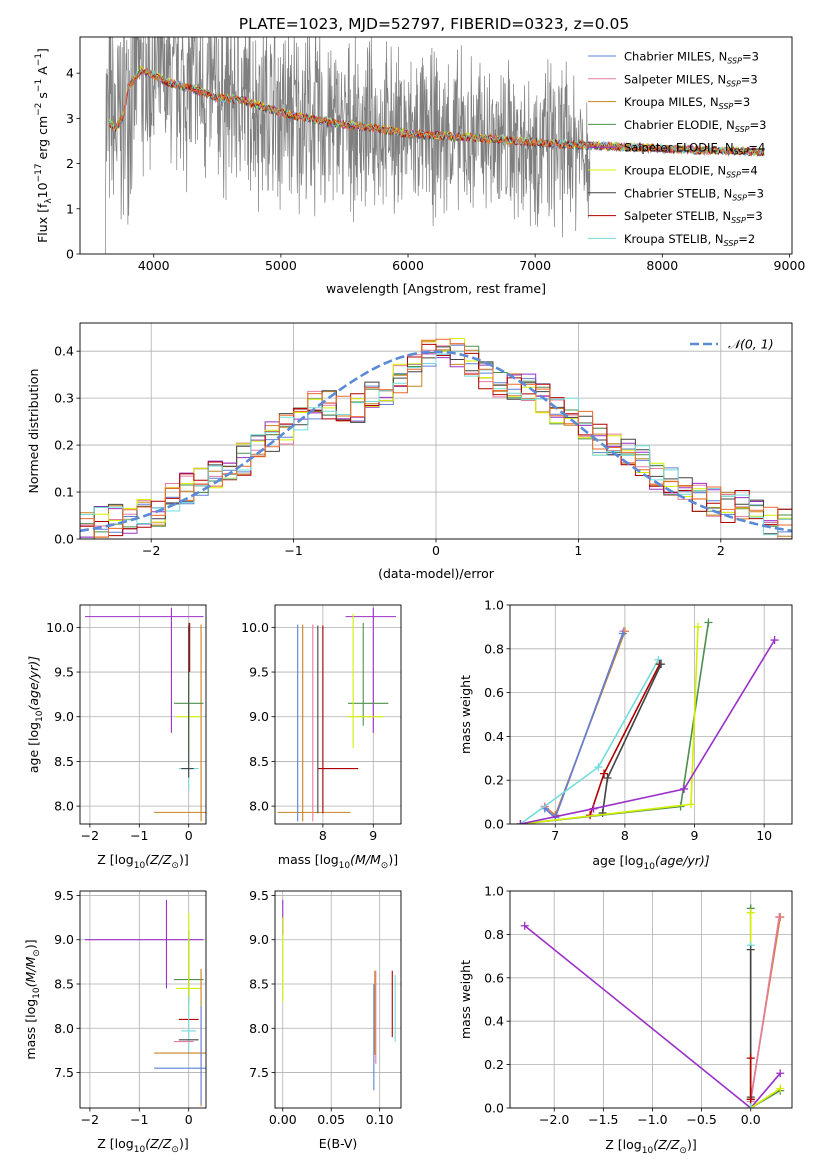 This screenshot has width=819, height=1170. I want to click on y-axis-label: age [log10(age/yr)], so click(35, 714).